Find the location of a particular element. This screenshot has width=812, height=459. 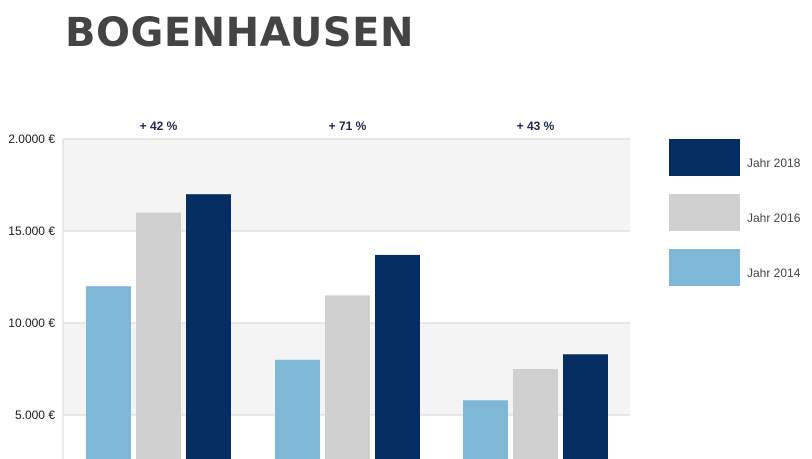

legend: Jahr 2018 Jahr 2016 Jahr 2014 is located at coordinates (735, 212).